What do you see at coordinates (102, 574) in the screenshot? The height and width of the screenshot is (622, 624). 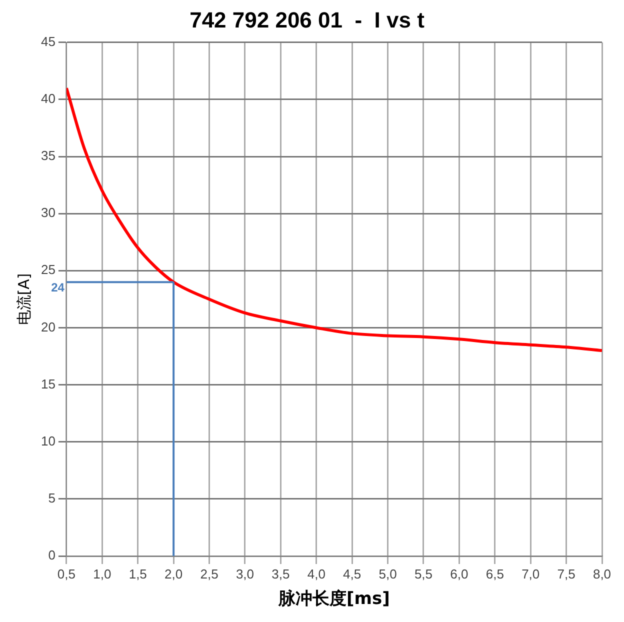 I see `x-tick-label: 1,0` at bounding box center [102, 574].